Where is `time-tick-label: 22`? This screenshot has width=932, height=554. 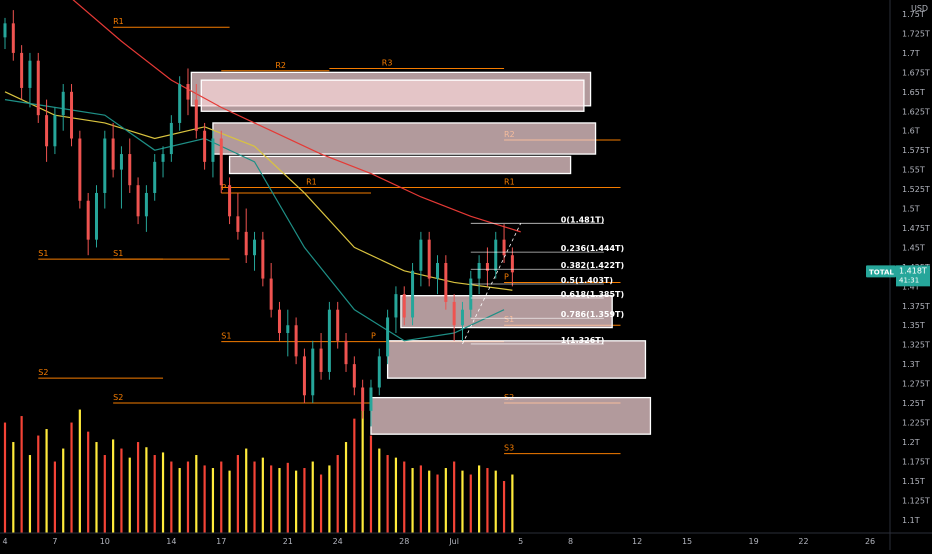 time-tick-label: 22 is located at coordinates (803, 541).